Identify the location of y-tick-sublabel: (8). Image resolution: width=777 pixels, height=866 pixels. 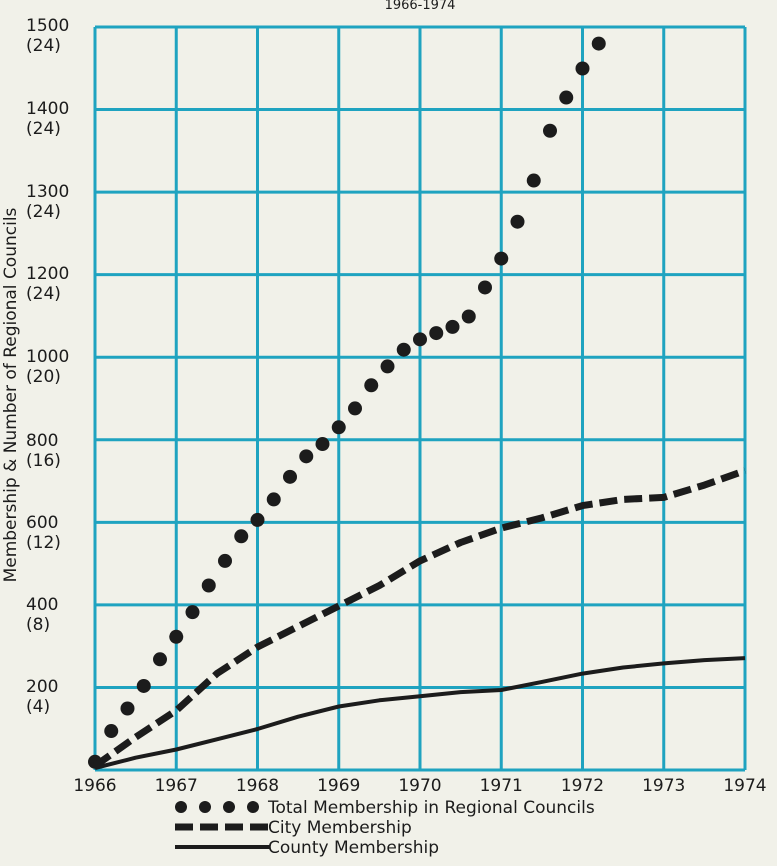
(38, 625).